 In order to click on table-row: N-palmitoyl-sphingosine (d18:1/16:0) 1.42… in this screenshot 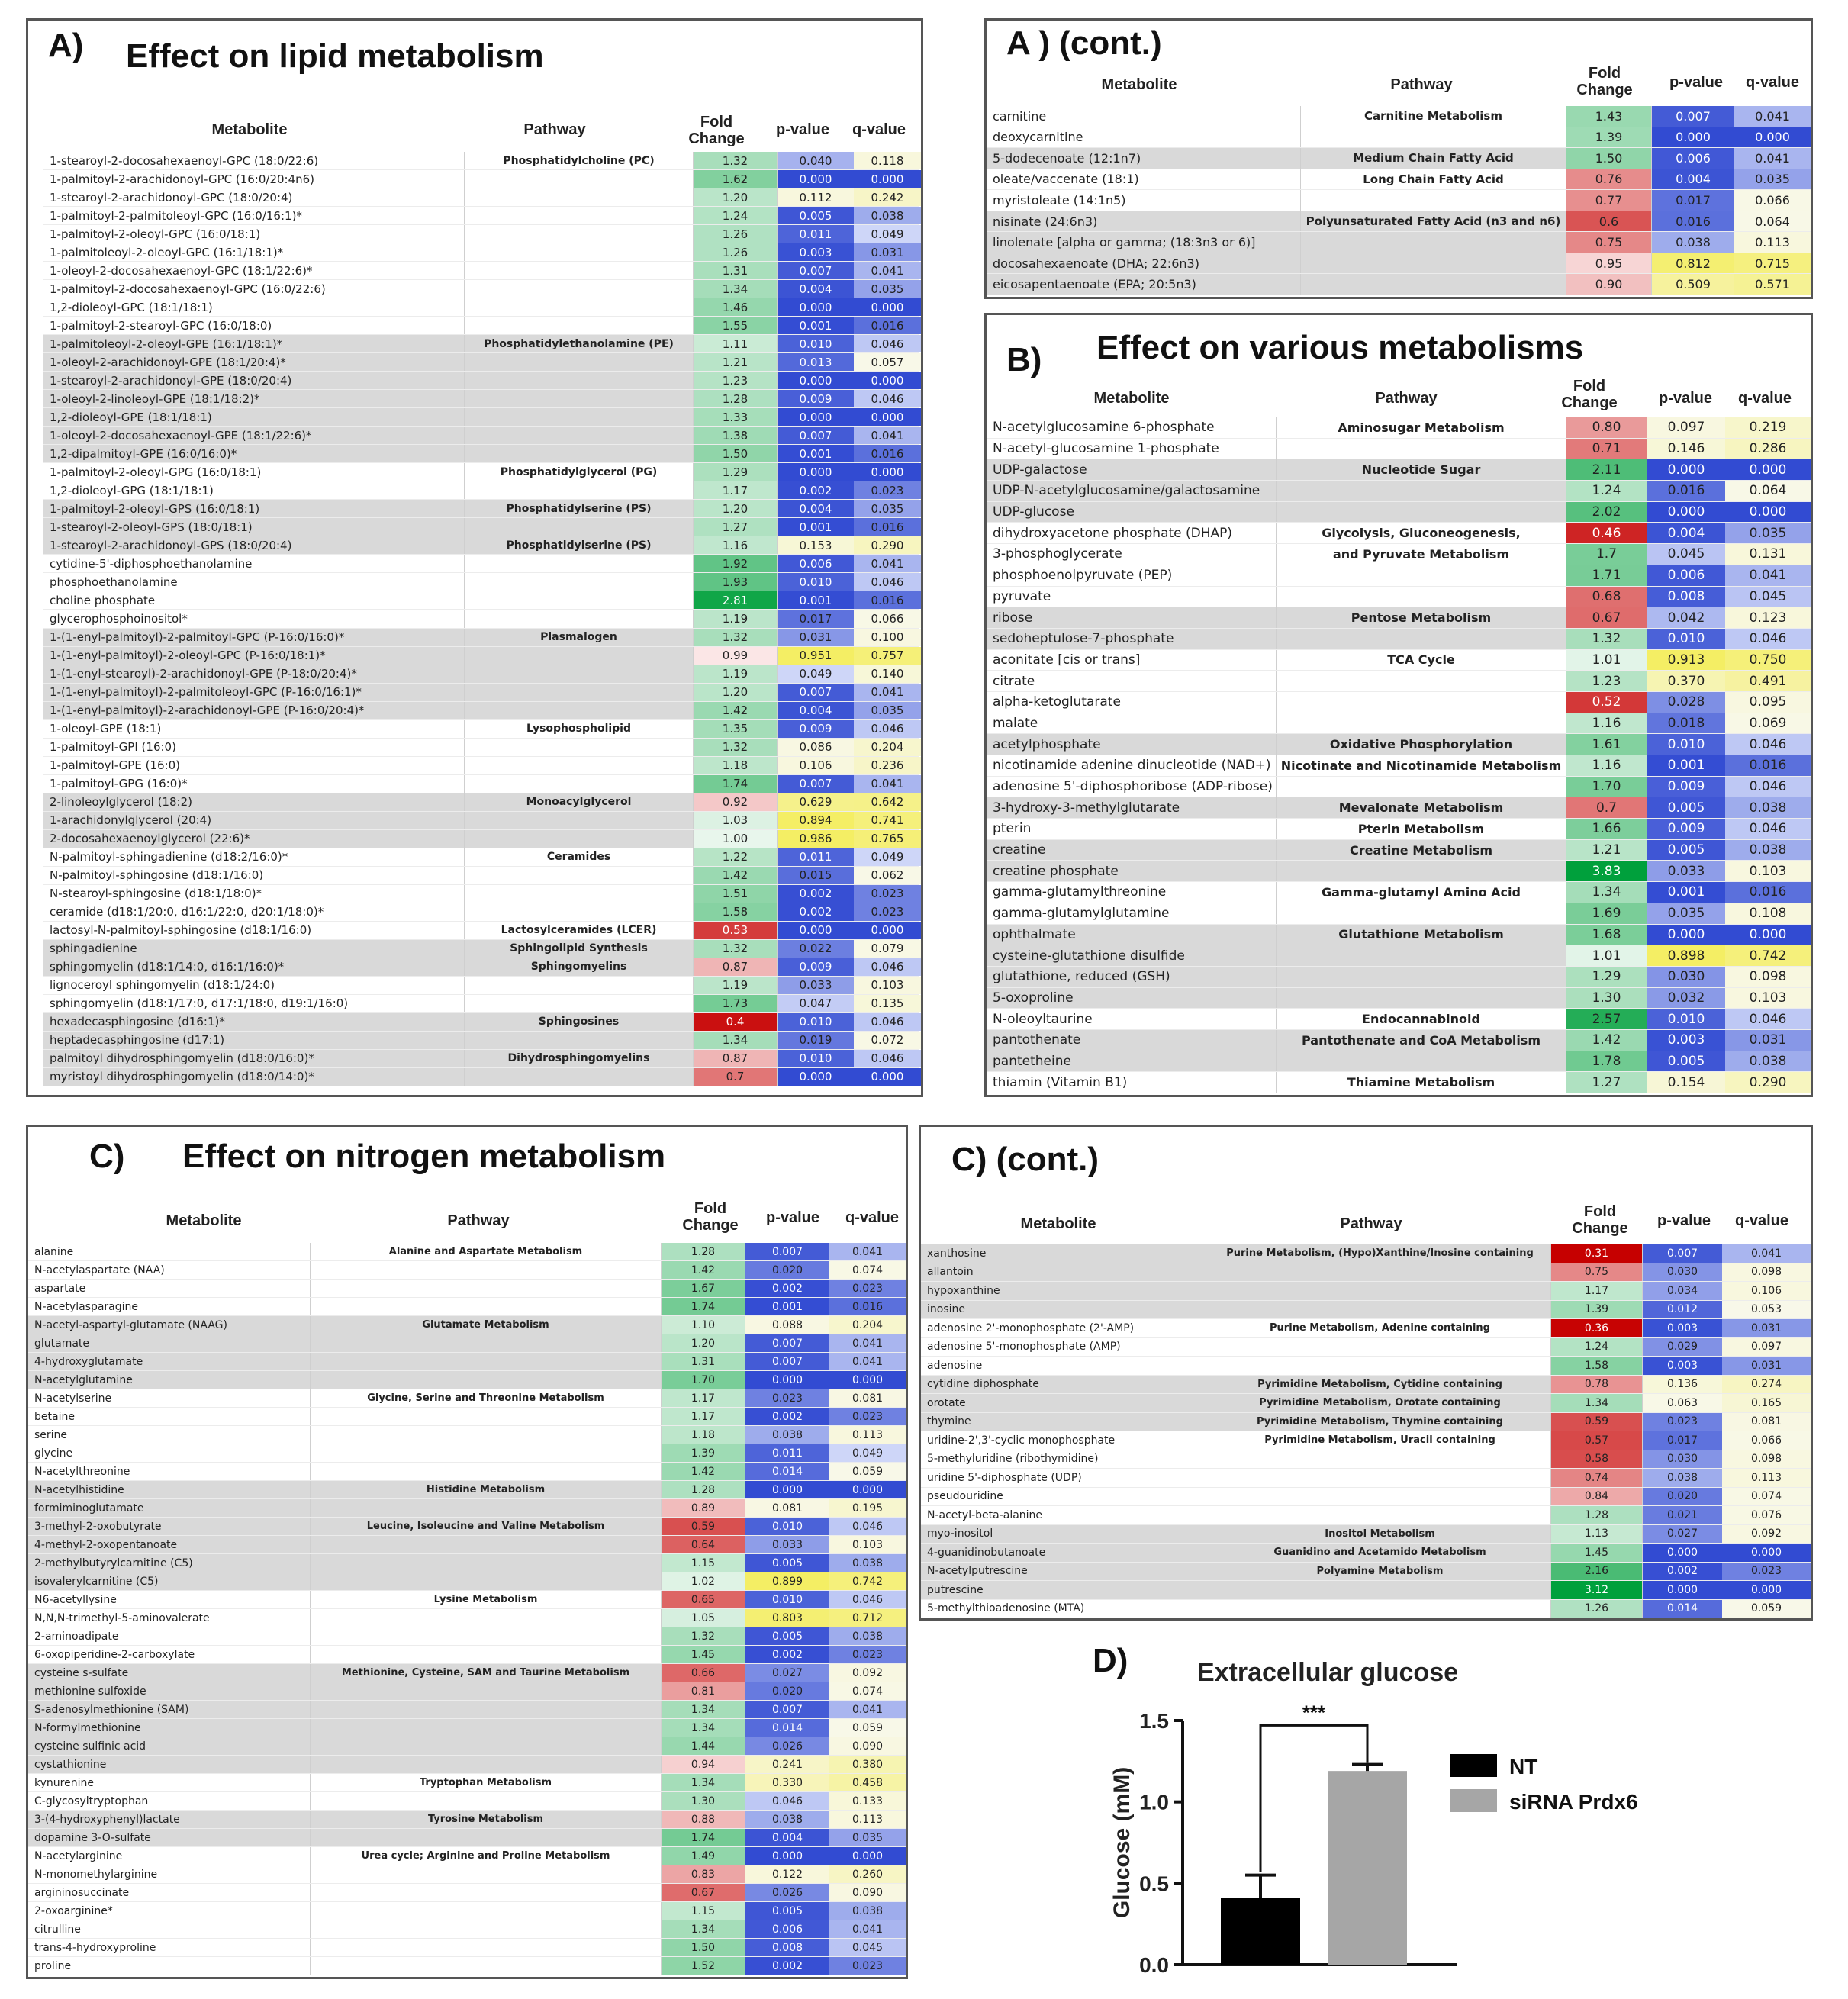, I will do `click(482, 876)`.